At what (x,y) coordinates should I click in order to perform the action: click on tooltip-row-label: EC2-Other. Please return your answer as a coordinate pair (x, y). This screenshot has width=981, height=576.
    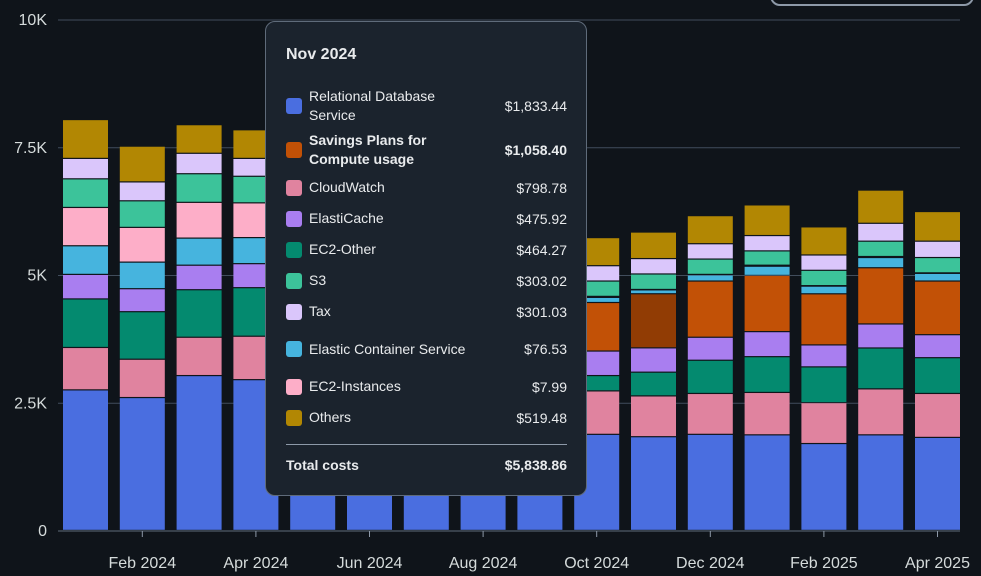
    Looking at the image, I should click on (342, 249).